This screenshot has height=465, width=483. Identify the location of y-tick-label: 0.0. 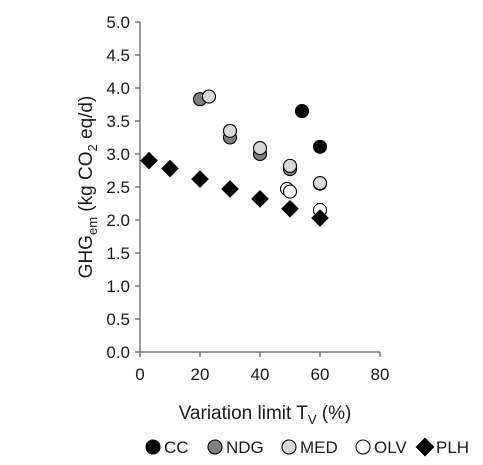
(118, 352).